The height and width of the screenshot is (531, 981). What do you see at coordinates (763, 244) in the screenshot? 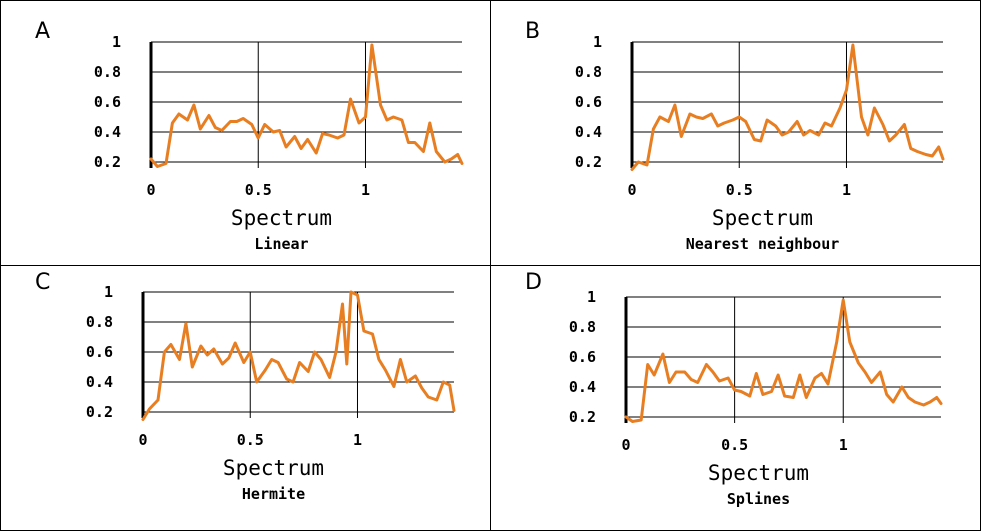
I see `panel-subtitle: Nearest neighbour` at bounding box center [763, 244].